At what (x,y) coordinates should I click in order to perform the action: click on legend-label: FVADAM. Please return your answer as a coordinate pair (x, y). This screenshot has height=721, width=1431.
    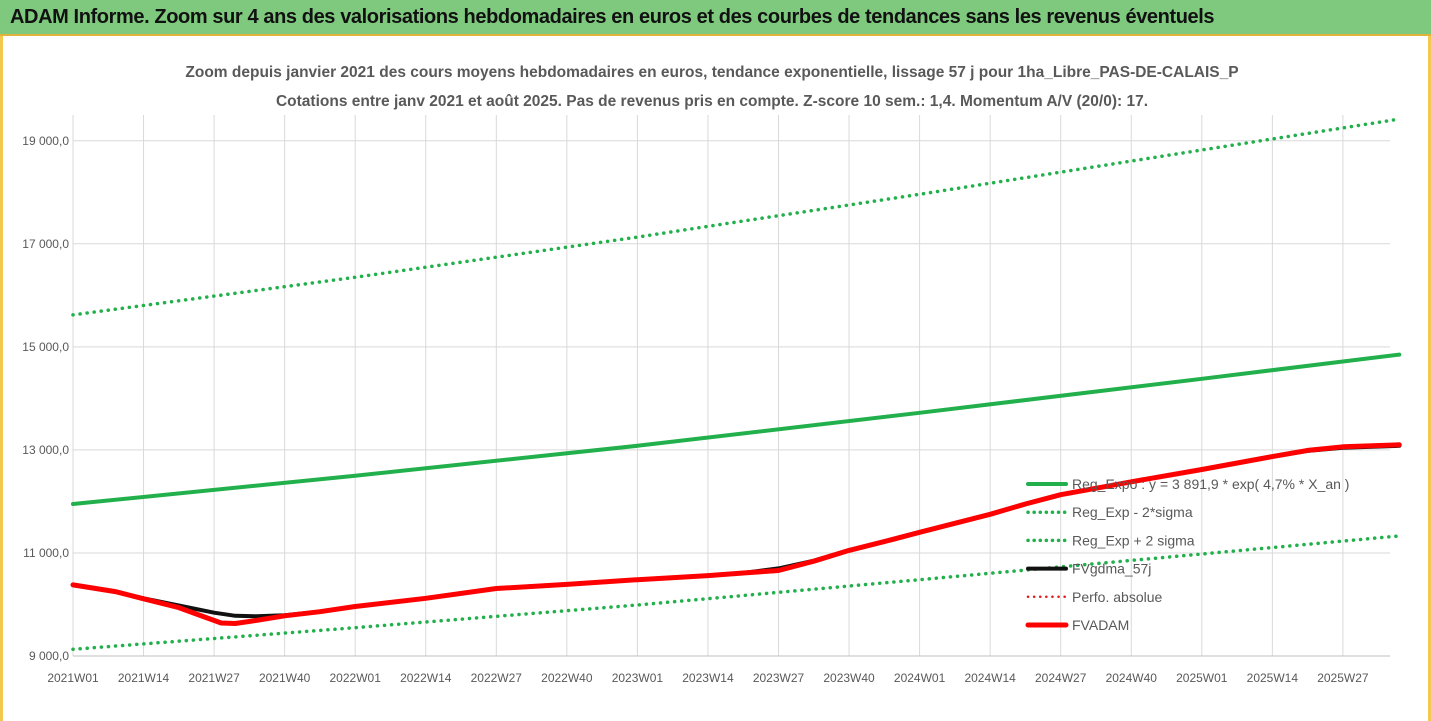
    Looking at the image, I should click on (1100, 625).